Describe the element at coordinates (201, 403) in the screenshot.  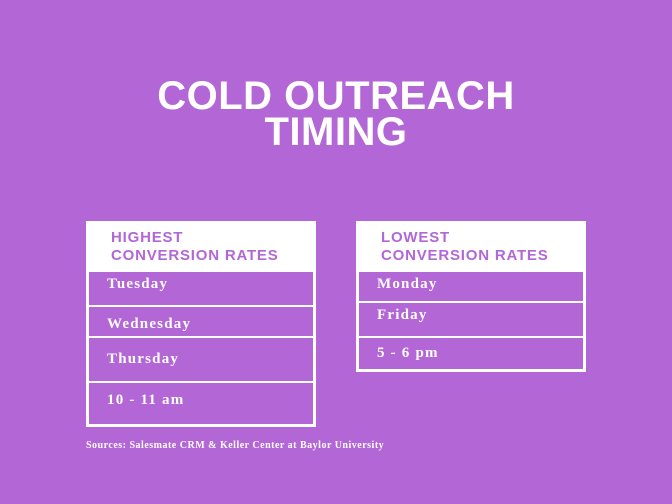
I see `list-item: 10 - 11 am` at that location.